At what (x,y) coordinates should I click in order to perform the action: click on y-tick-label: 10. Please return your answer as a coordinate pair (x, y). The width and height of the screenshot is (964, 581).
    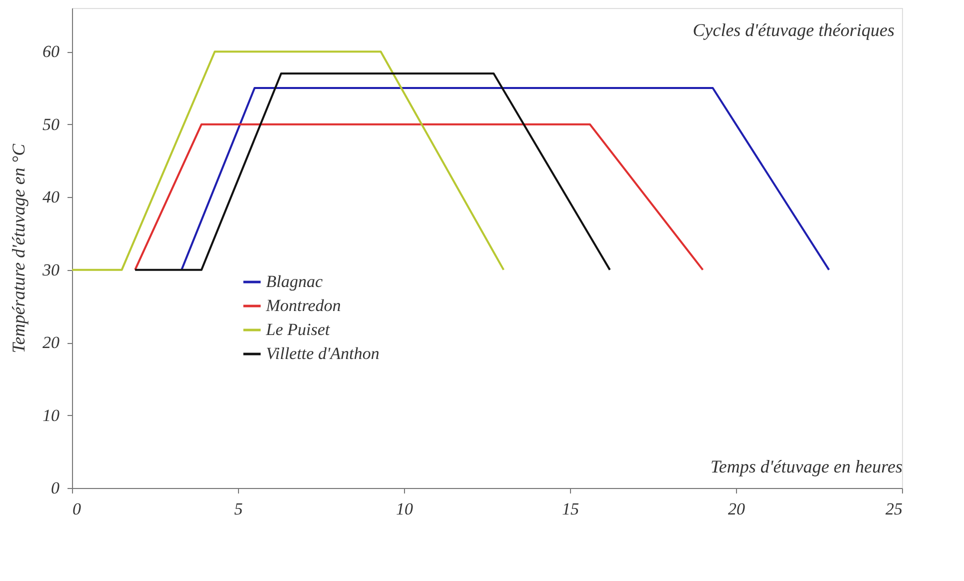
    Looking at the image, I should click on (51, 415).